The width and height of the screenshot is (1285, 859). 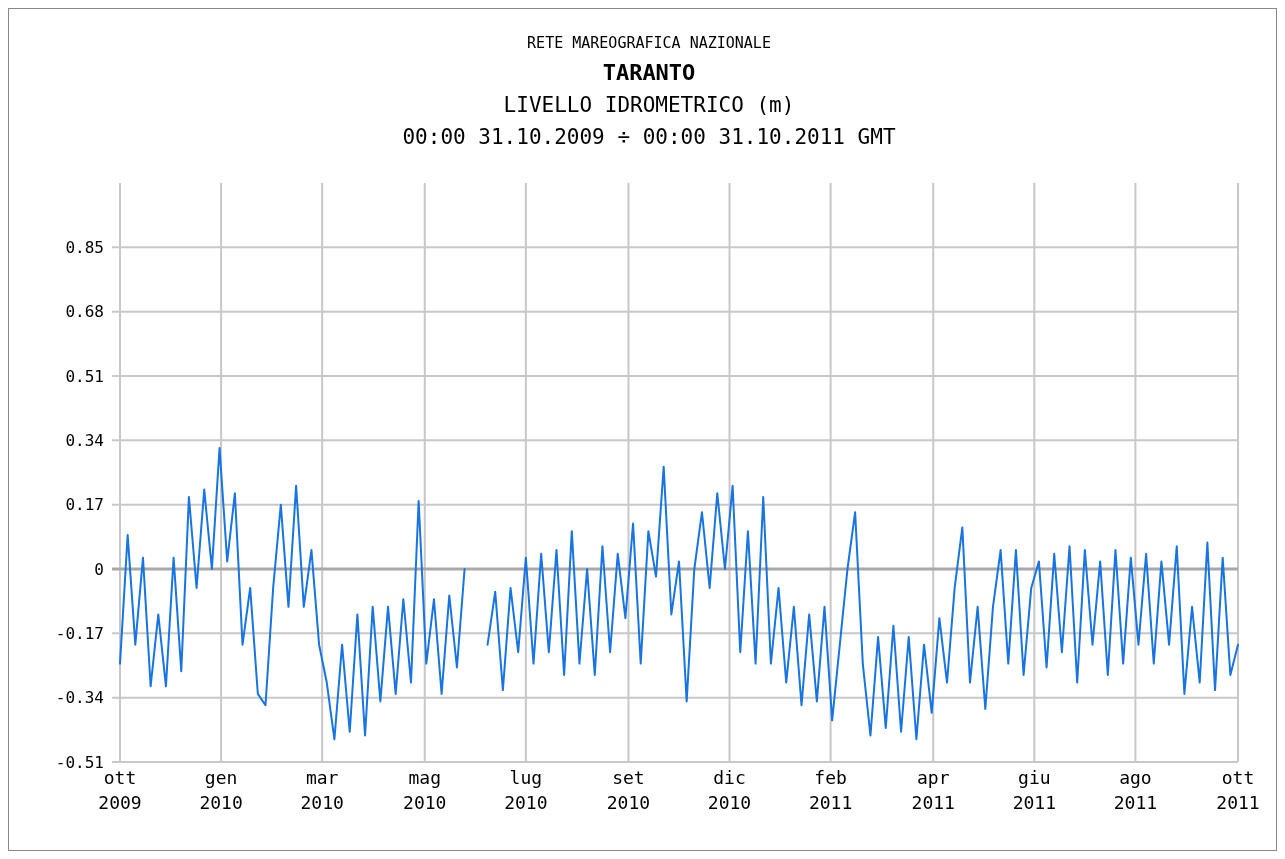 I want to click on y-tick-label: 0, so click(x=99, y=569).